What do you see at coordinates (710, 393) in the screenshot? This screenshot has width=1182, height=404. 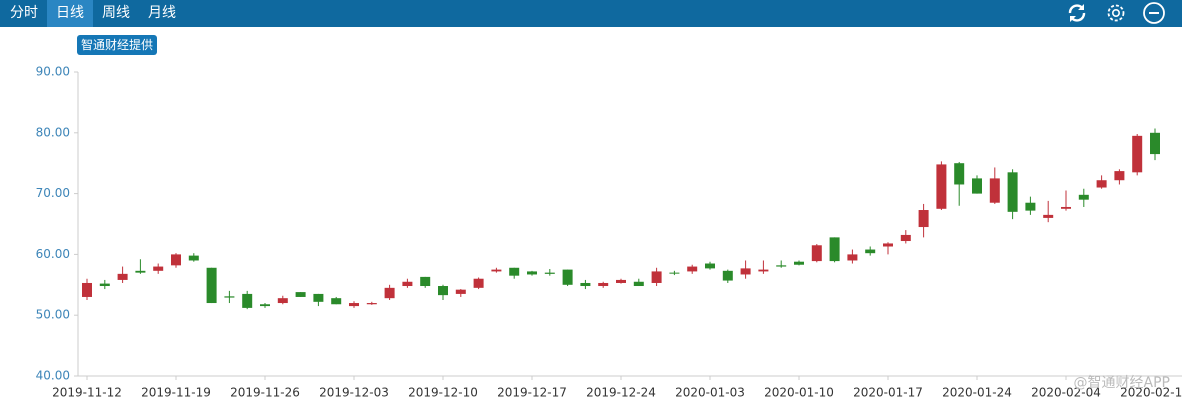 I see `x-tick-label: 2020-01-03` at bounding box center [710, 393].